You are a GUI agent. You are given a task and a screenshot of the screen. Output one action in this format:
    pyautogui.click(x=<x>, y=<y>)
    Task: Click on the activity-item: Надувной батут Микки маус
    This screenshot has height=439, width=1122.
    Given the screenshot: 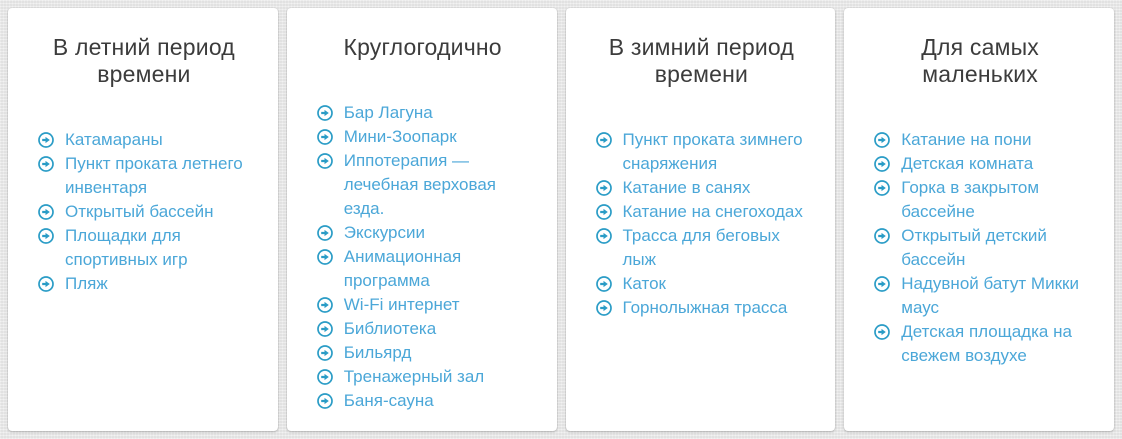 What is the action you would take?
    pyautogui.click(x=980, y=296)
    